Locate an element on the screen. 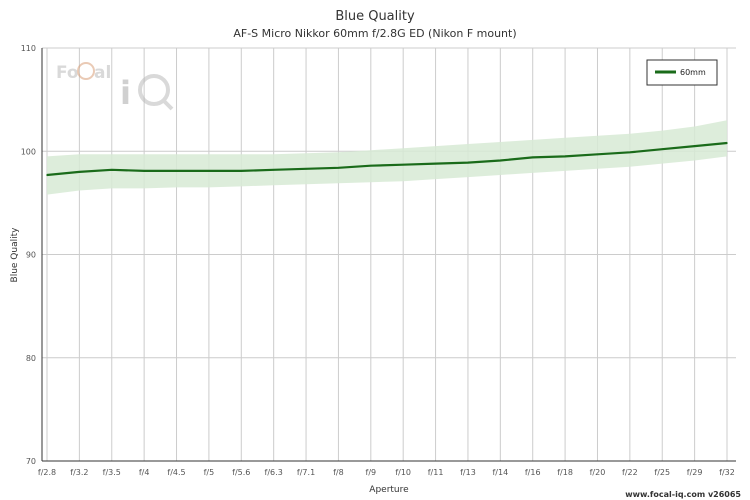 The image size is (750, 500). x-axis-title: Aperture is located at coordinates (389, 490).